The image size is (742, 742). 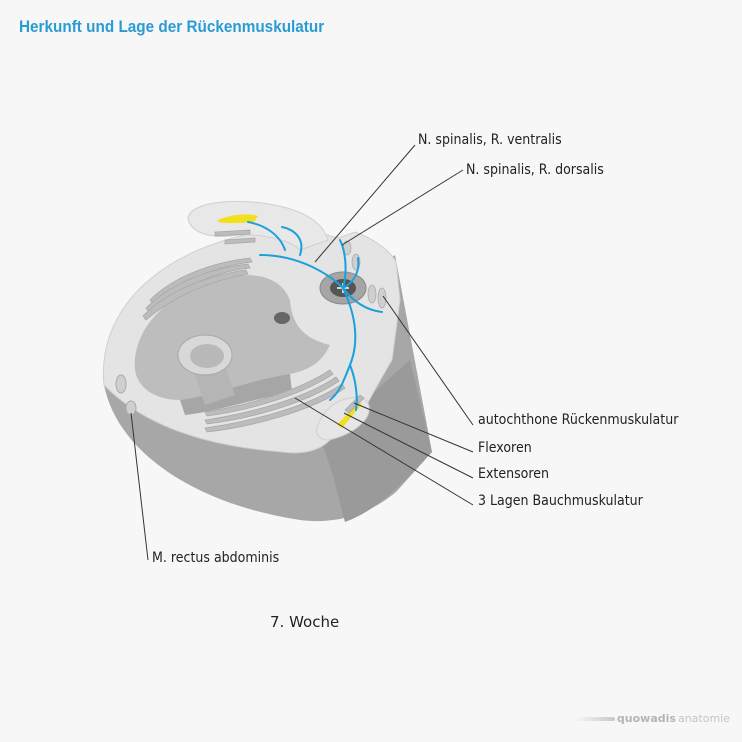 I want to click on logo-mark-icon, so click(x=594, y=718).